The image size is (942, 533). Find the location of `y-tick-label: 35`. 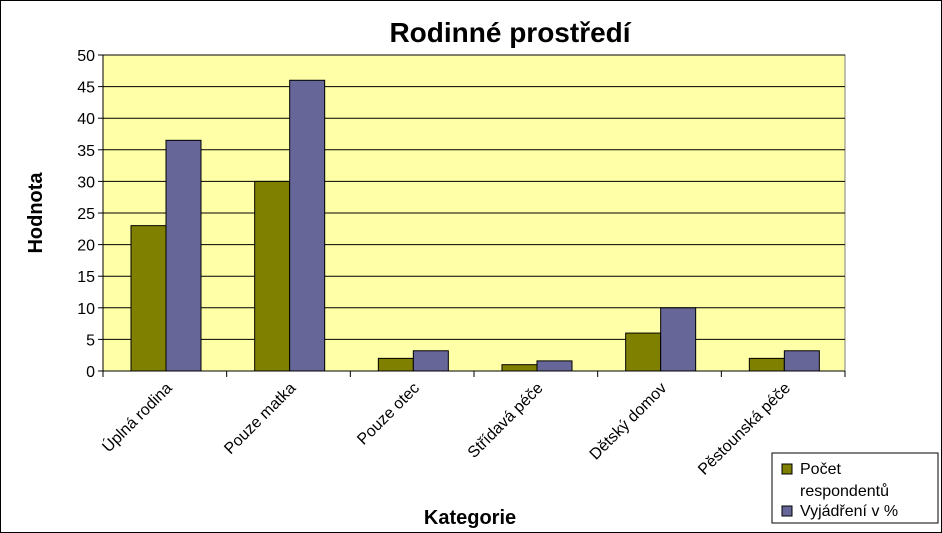

y-tick-label: 35 is located at coordinates (86, 151).